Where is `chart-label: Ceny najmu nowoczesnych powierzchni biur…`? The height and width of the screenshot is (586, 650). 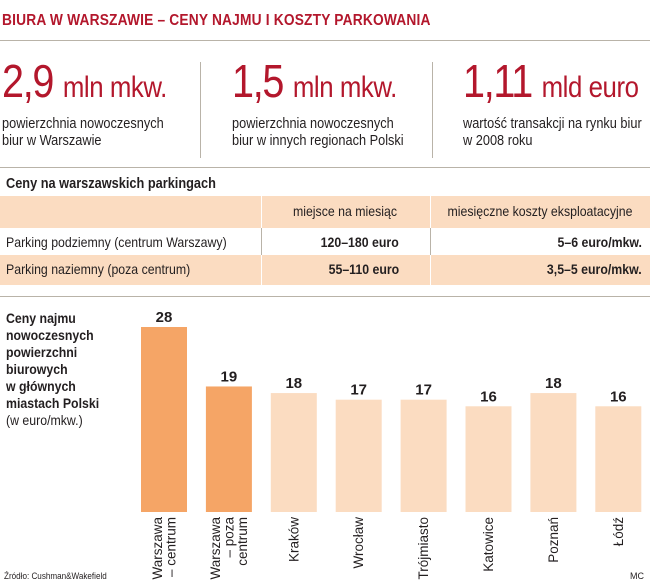
chart-label: Ceny najmu nowoczesnych powierzchni biur… is located at coordinates (52, 369).